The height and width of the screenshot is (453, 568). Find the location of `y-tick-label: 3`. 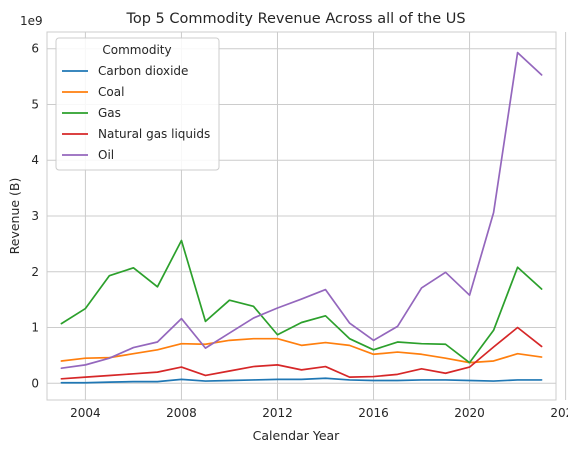

y-tick-label: 3 is located at coordinates (35, 216).